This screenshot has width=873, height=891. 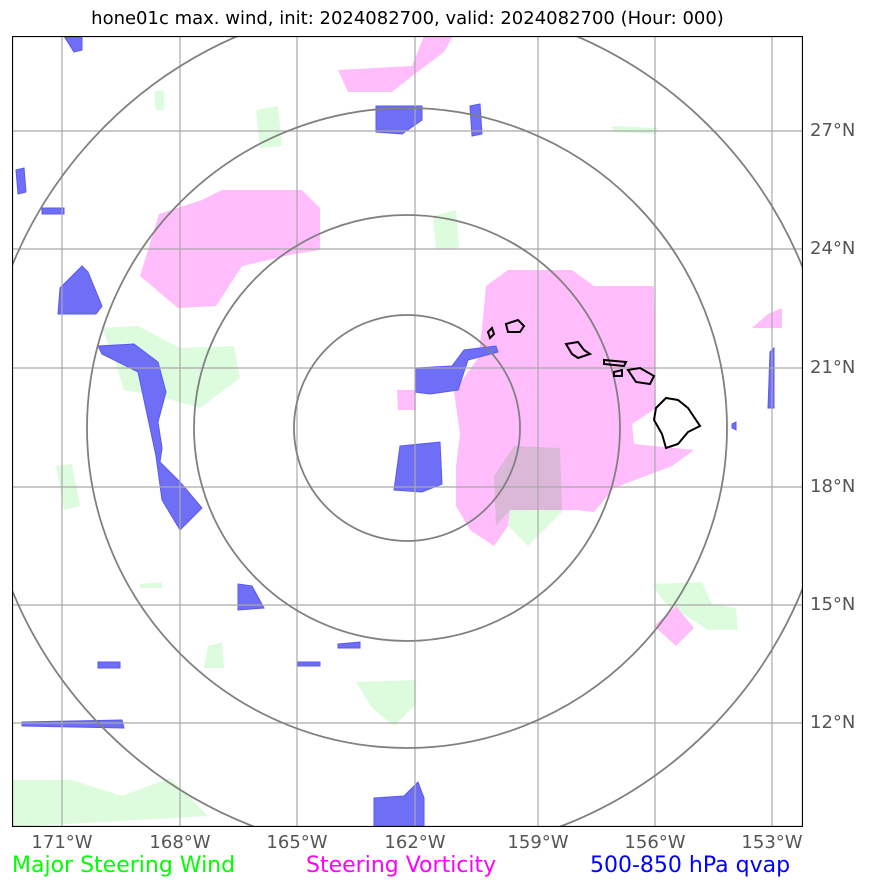 What do you see at coordinates (62, 842) in the screenshot?
I see `lon-label-171w: 171°W` at bounding box center [62, 842].